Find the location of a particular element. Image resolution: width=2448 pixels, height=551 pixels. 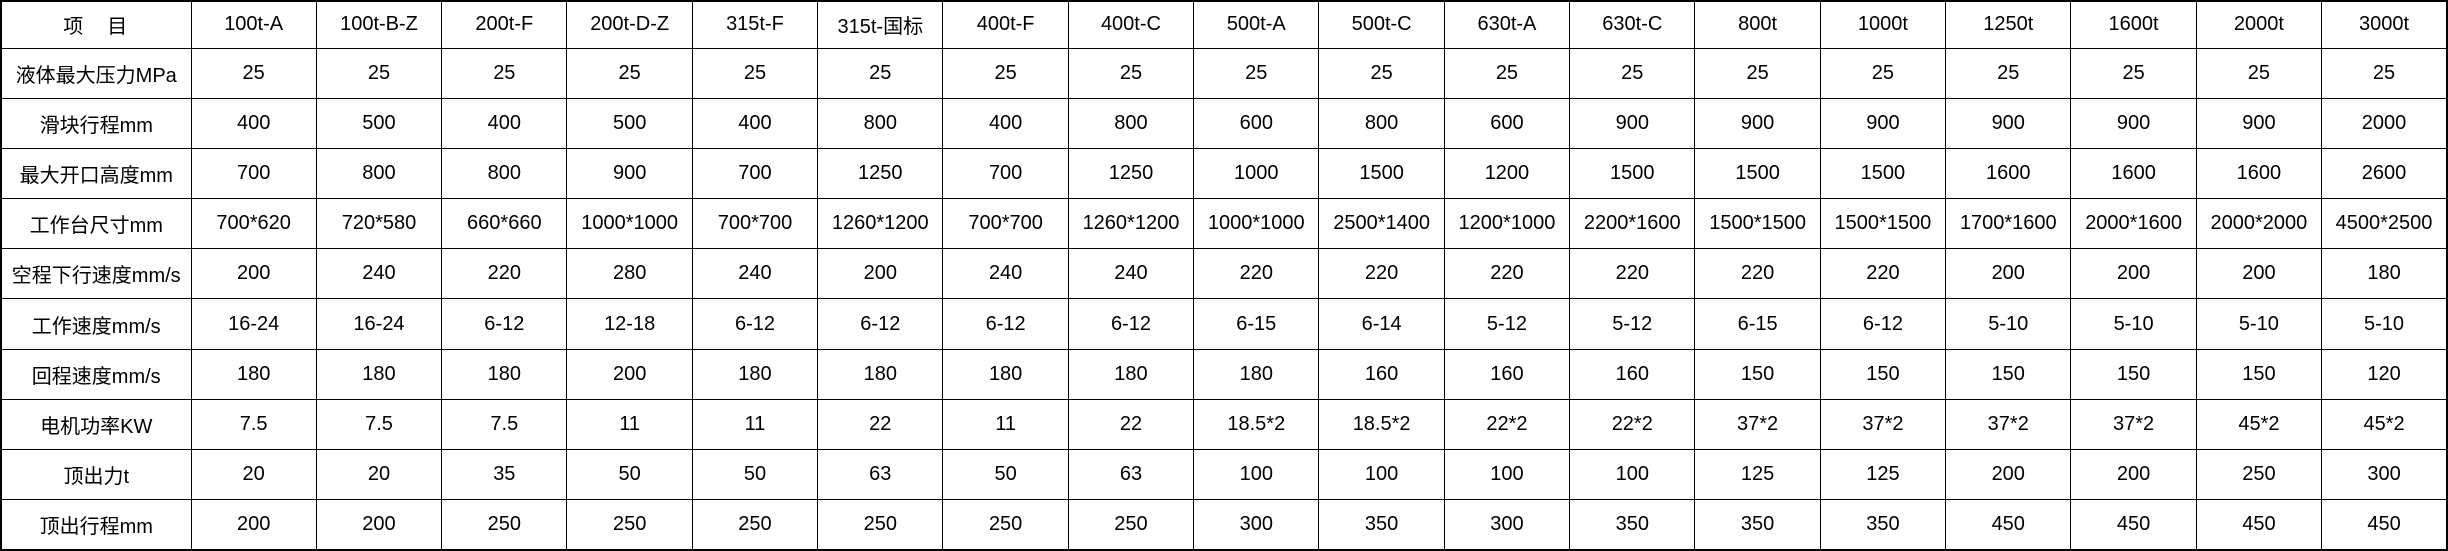

item-header: 项 目 is located at coordinates (96, 24).